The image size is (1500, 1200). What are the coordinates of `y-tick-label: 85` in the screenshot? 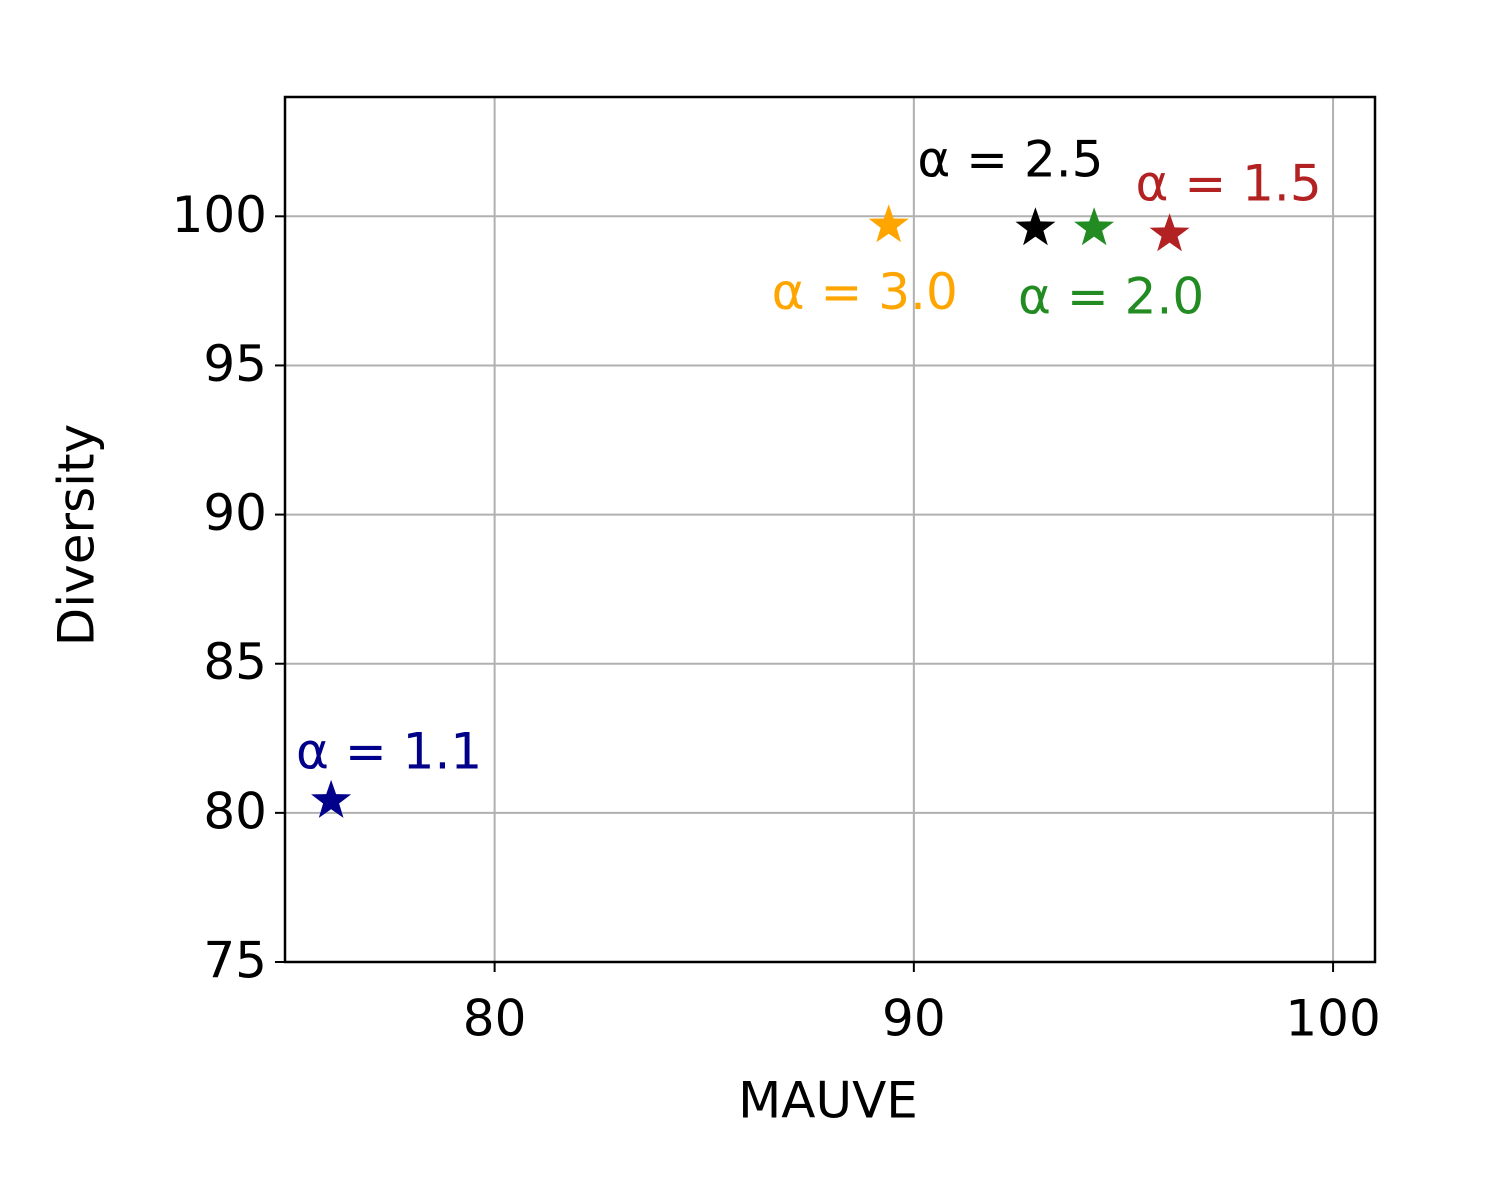 It's located at (235, 662).